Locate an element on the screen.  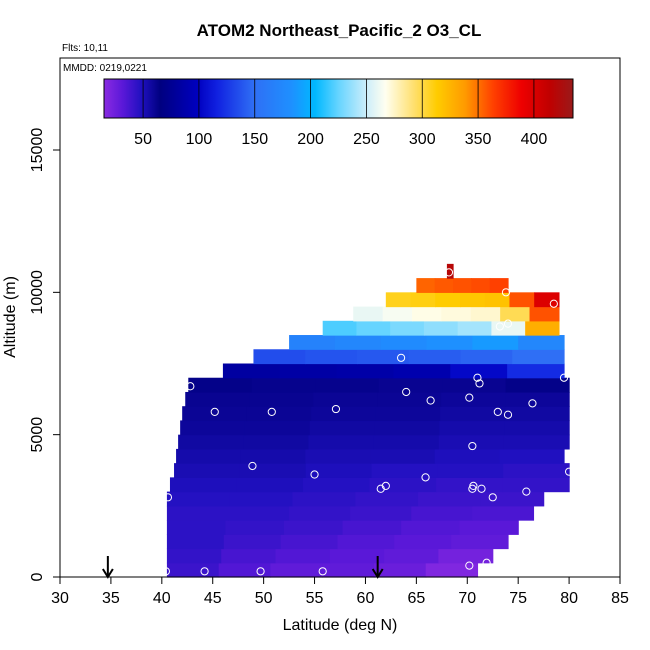
colorbar-gradient is located at coordinates (338, 98).